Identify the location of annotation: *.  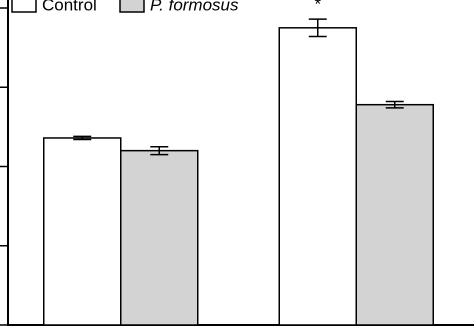
(317, 7).